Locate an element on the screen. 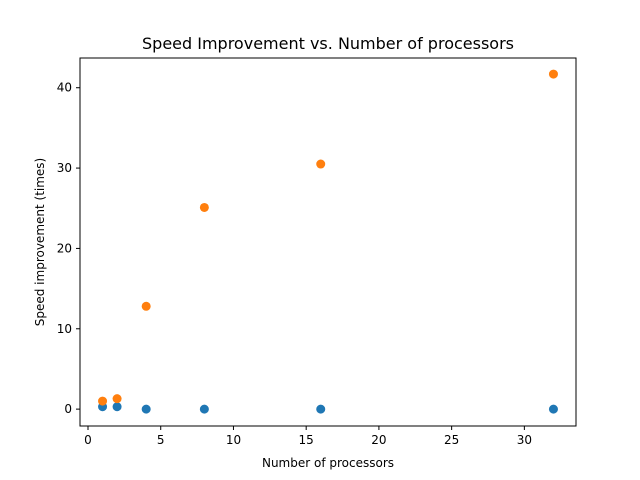 Image resolution: width=640 pixels, height=480 pixels. x-tick-label: 0 is located at coordinates (88, 440).